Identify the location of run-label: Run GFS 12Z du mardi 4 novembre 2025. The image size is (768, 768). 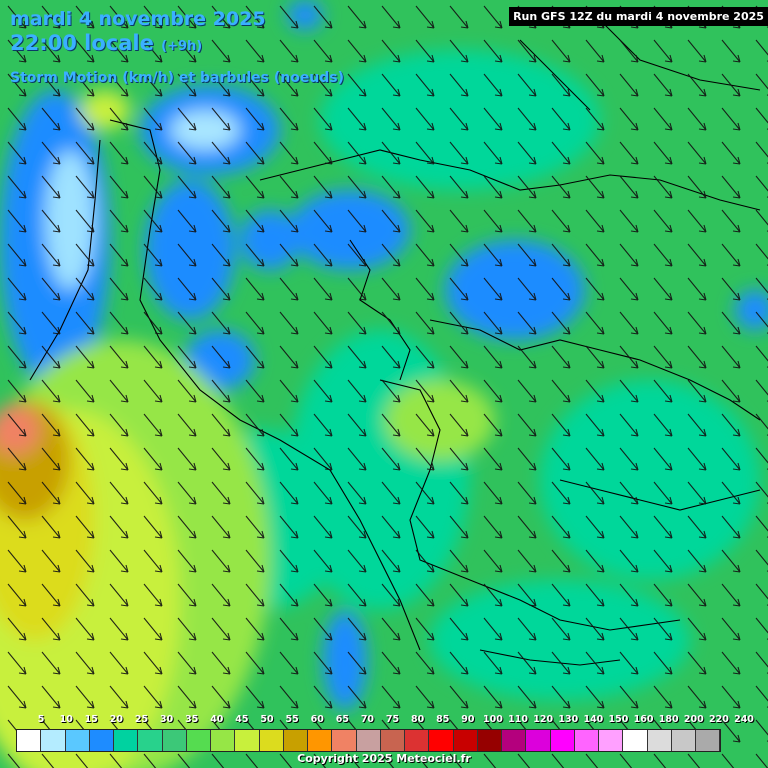
(638, 16).